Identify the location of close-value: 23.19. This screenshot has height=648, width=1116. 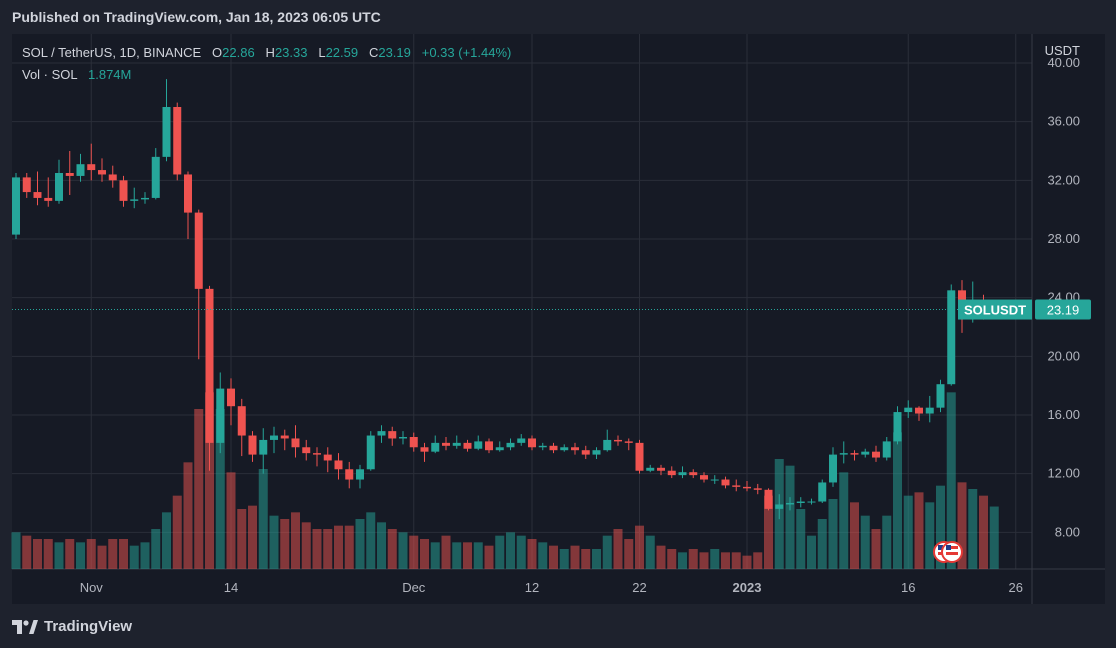
(394, 52).